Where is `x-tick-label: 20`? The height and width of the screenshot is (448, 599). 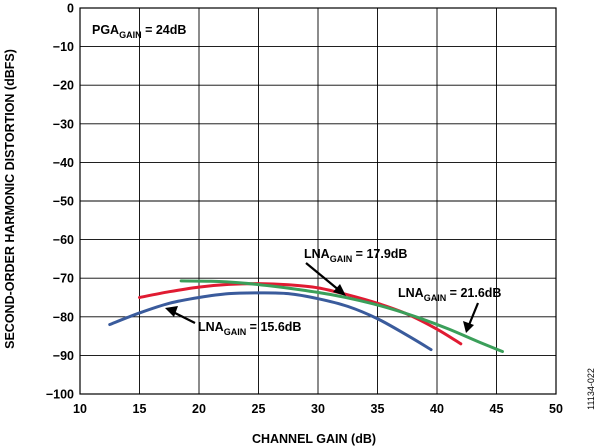 x-tick-label: 20 is located at coordinates (199, 409).